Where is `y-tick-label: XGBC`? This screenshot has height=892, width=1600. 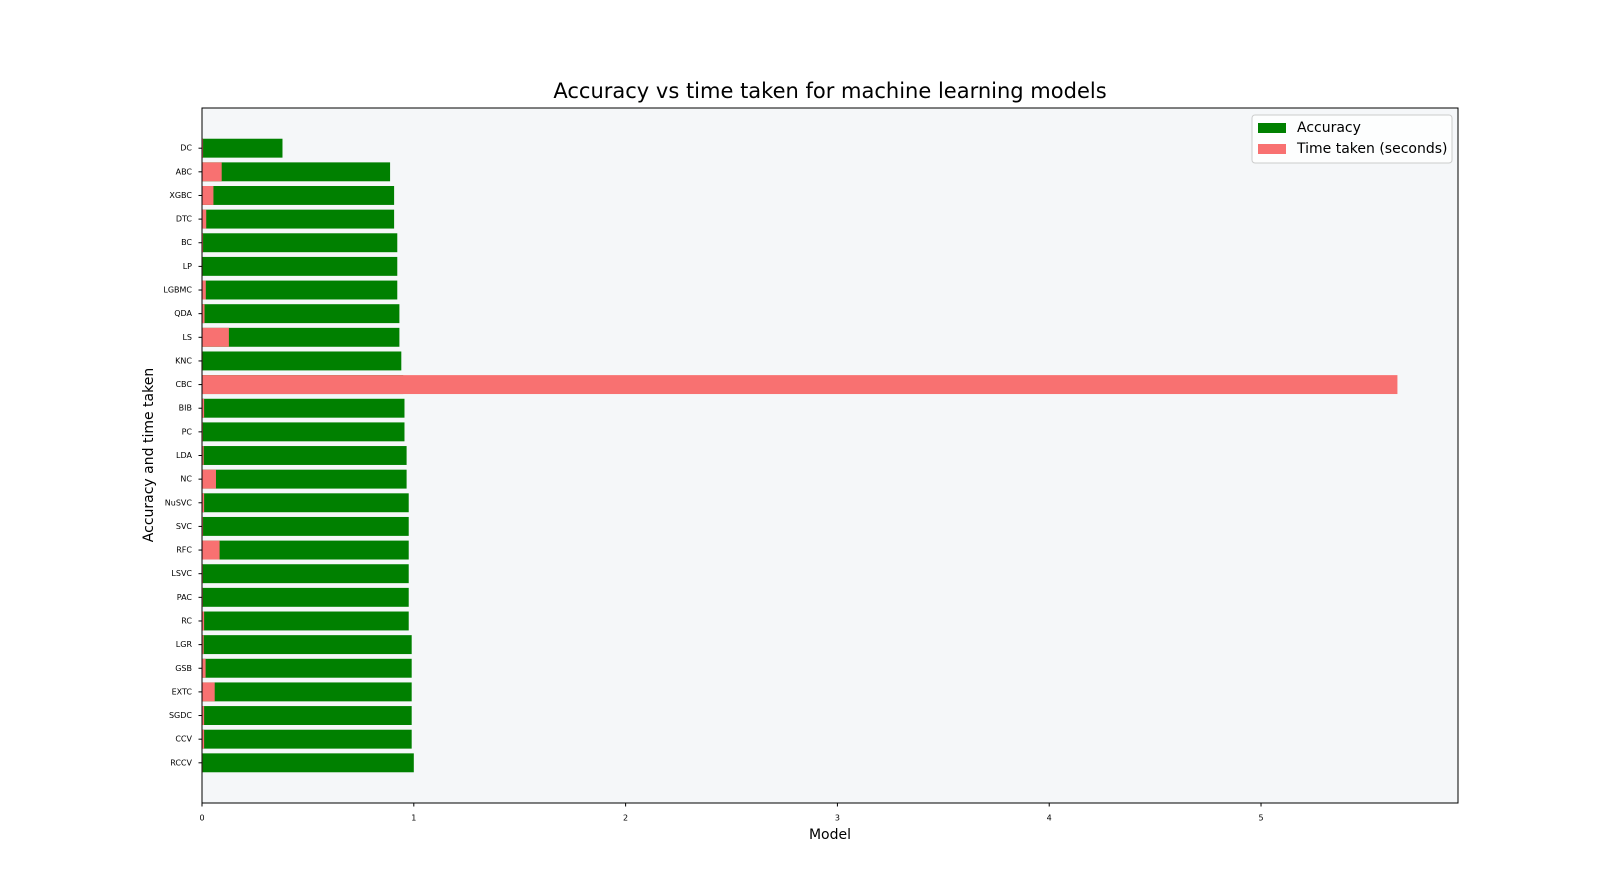
y-tick-label: XGBC is located at coordinates (180, 195).